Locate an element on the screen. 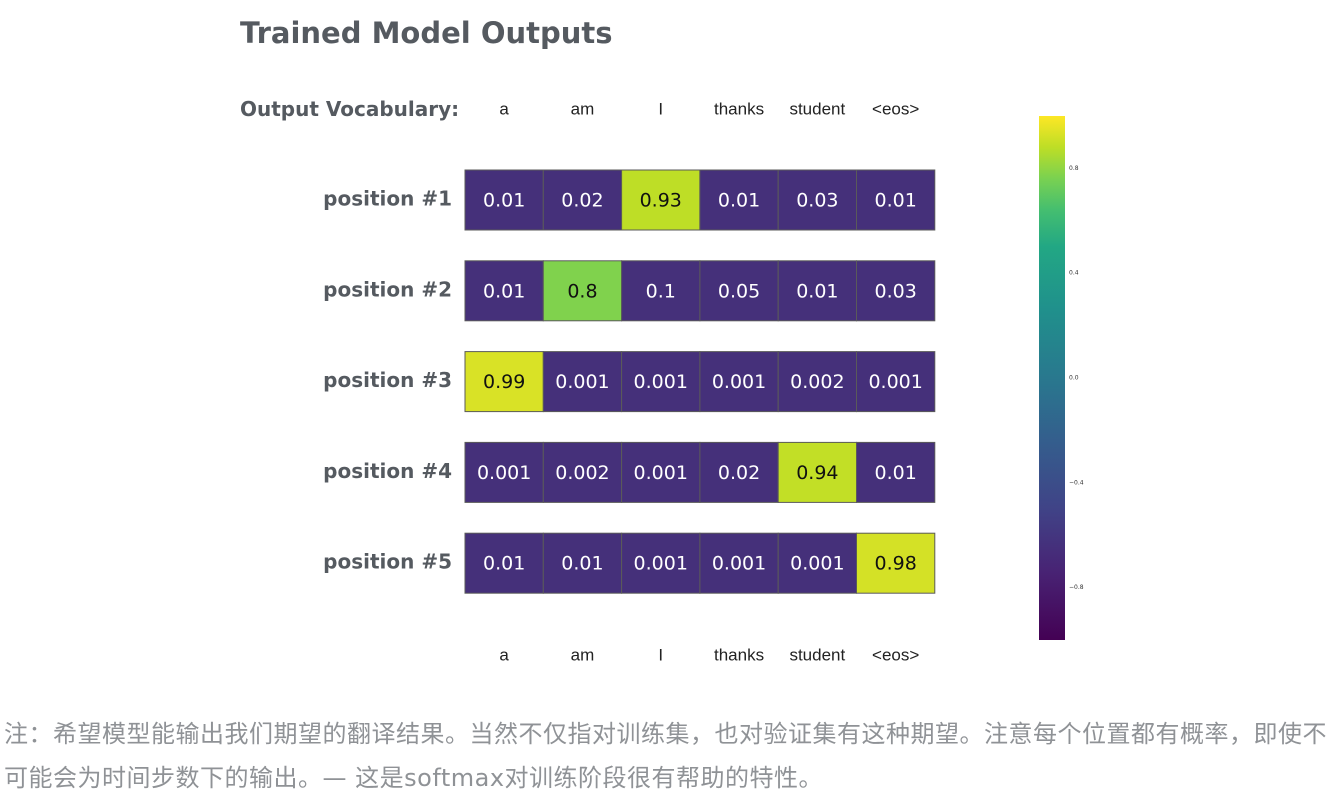 This screenshot has width=1334, height=808. col-label-bottom: I is located at coordinates (660, 654).